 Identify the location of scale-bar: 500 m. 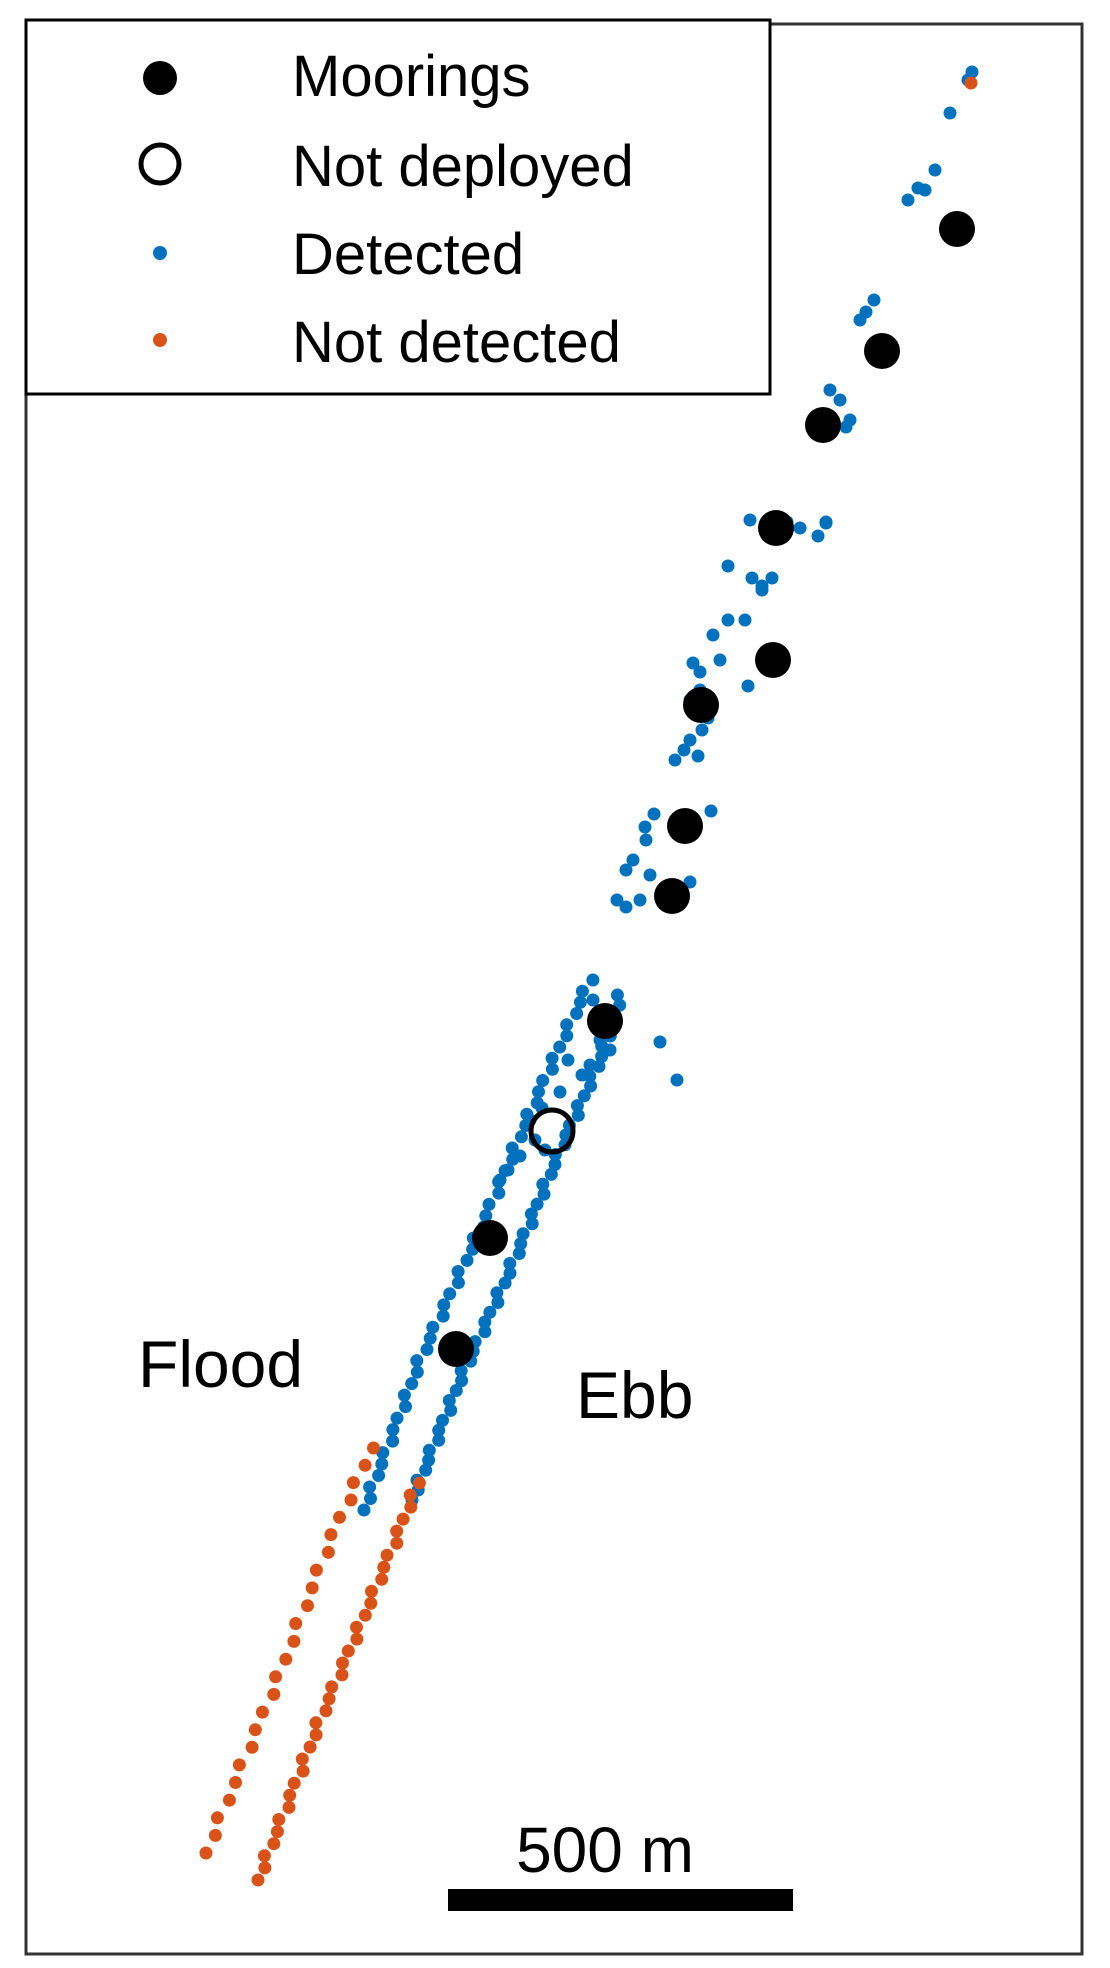
(620, 1862).